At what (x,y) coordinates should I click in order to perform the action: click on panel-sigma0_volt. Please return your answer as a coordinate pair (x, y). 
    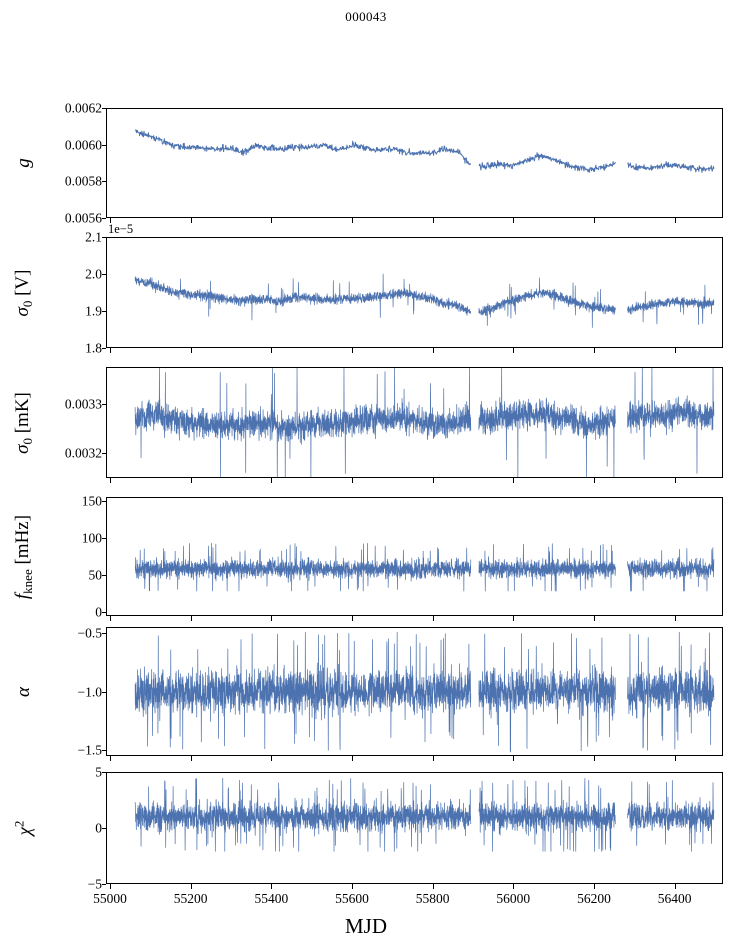
    Looking at the image, I should click on (414, 292).